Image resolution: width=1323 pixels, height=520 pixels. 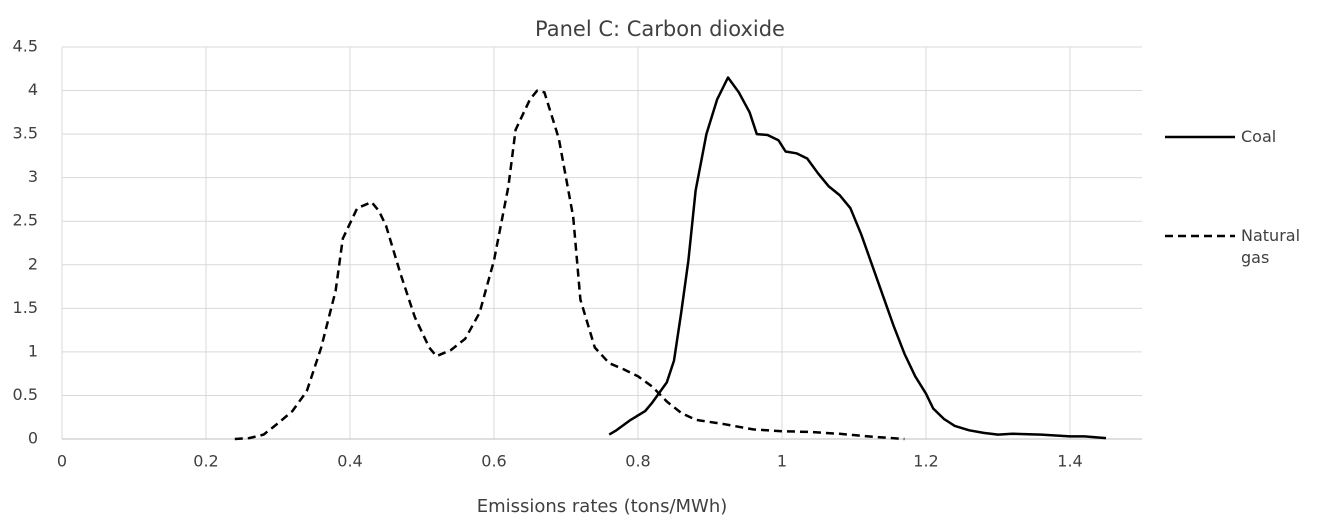 What do you see at coordinates (25, 394) in the screenshot?
I see `y-tick-label: 0.5` at bounding box center [25, 394].